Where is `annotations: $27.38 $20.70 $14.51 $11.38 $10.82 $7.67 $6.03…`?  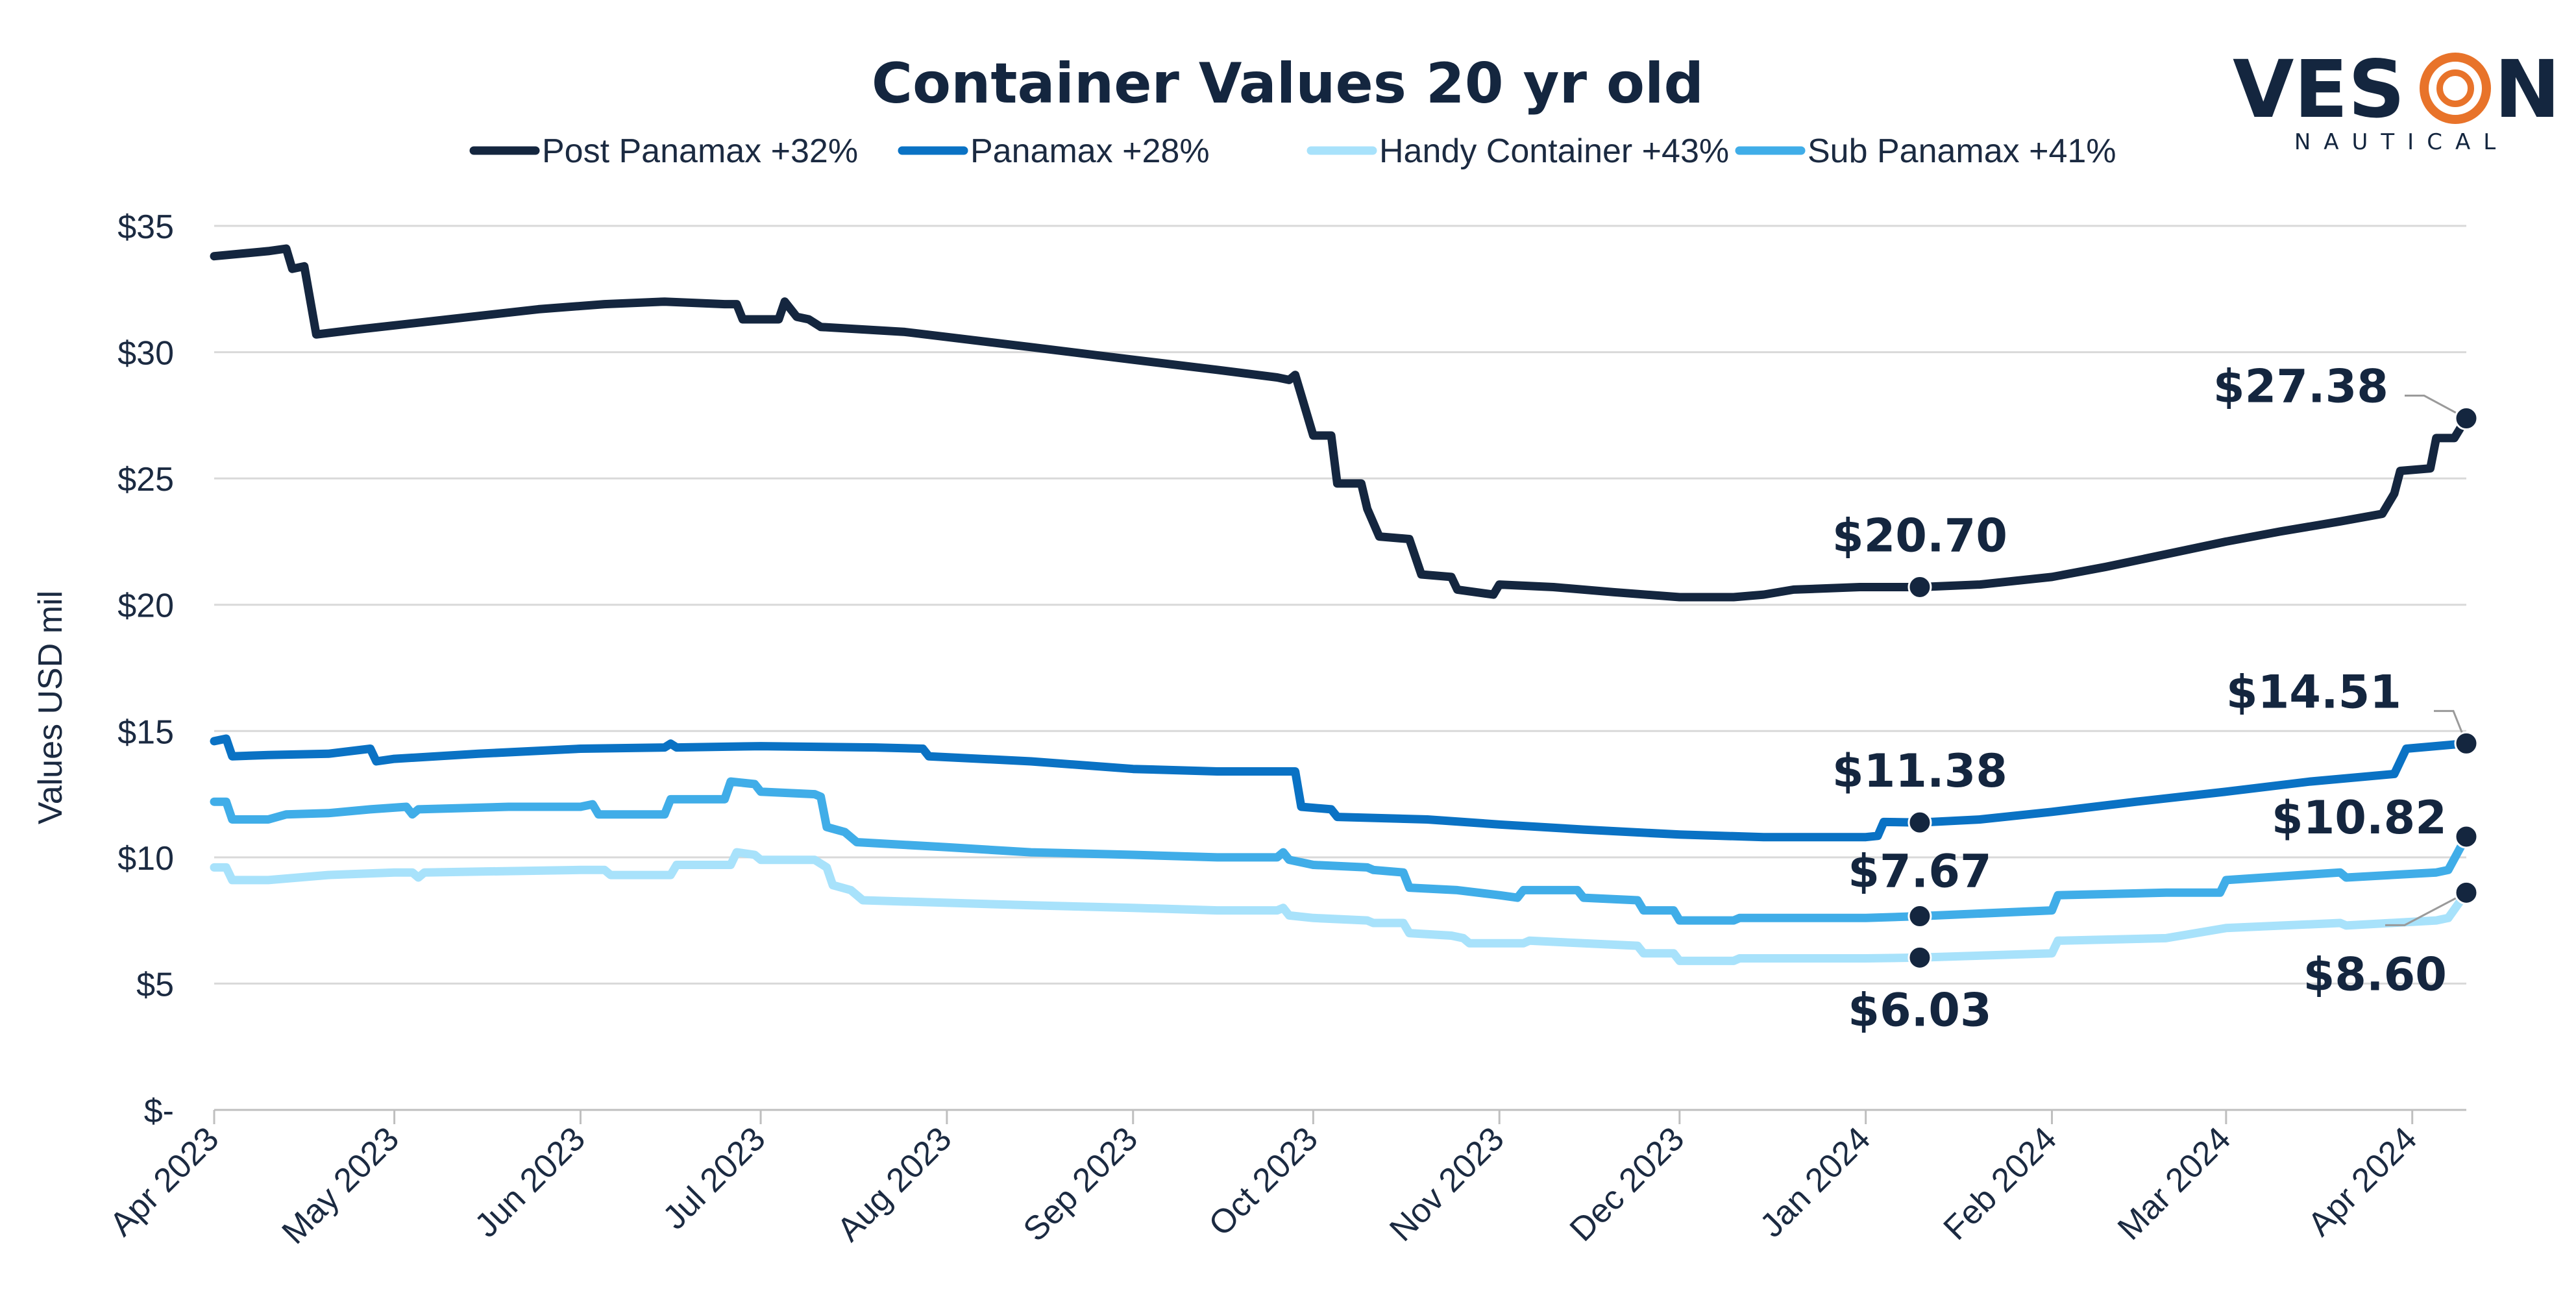
annotations: $27.38 $20.70 $14.51 $11.38 $10.82 $7.67 $6.03… is located at coordinates (2155, 698).